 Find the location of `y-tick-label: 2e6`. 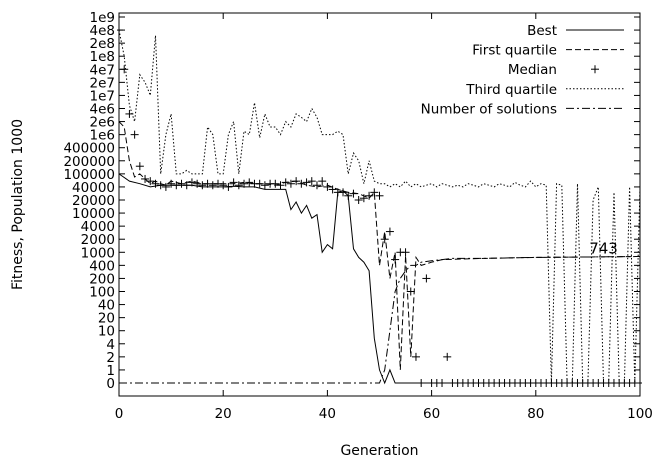

y-tick-label: 2e6 is located at coordinates (102, 123).